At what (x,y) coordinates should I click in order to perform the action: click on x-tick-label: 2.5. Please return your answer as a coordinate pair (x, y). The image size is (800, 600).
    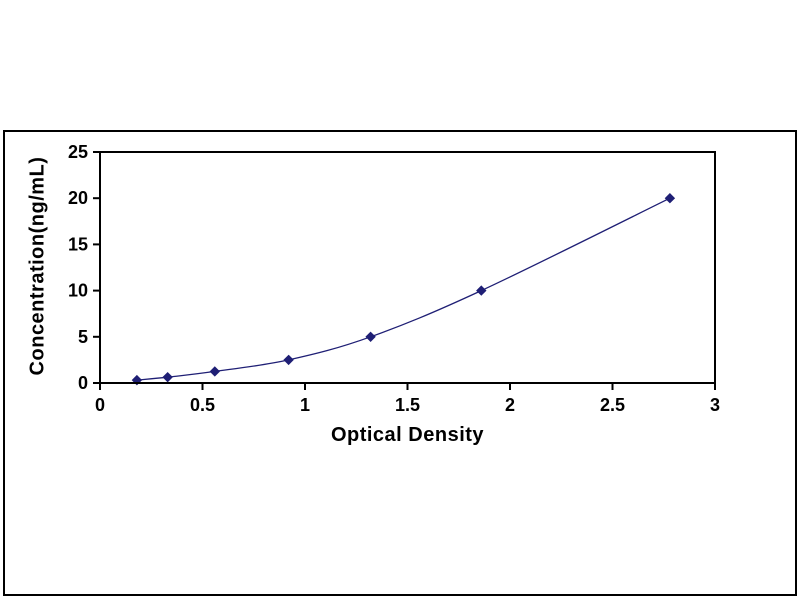
    Looking at the image, I should click on (612, 405).